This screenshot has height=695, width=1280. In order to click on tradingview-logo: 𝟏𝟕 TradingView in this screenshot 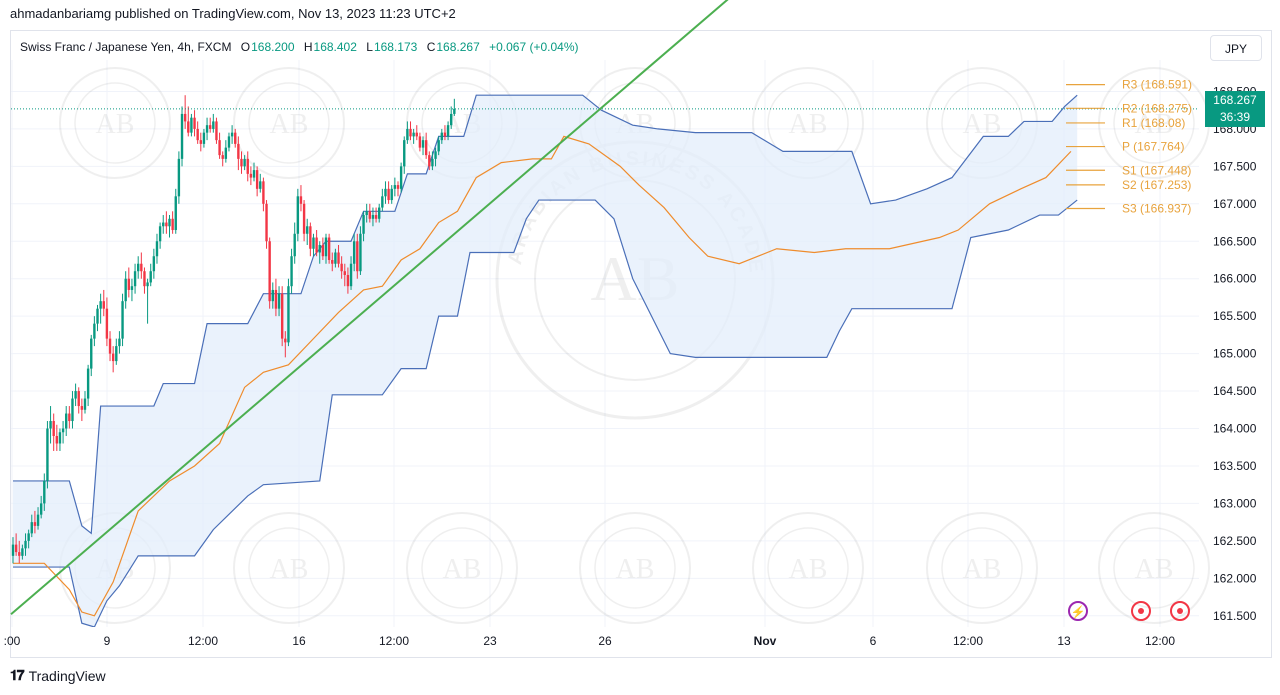, I will do `click(58, 675)`.